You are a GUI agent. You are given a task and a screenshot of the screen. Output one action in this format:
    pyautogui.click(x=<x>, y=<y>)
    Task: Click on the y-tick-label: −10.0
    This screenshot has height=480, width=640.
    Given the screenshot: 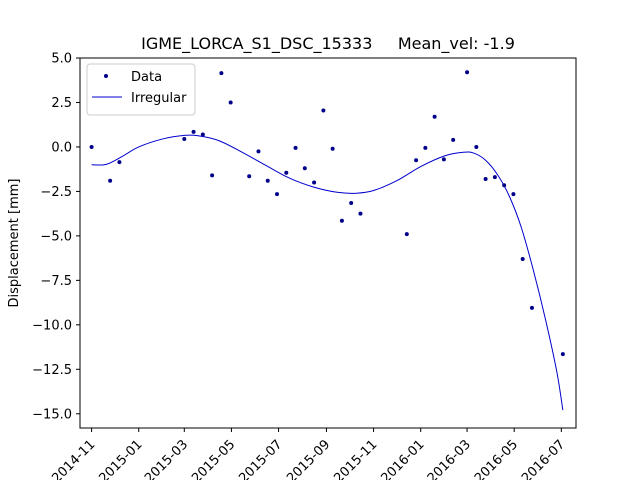 What is the action you would take?
    pyautogui.click(x=52, y=325)
    